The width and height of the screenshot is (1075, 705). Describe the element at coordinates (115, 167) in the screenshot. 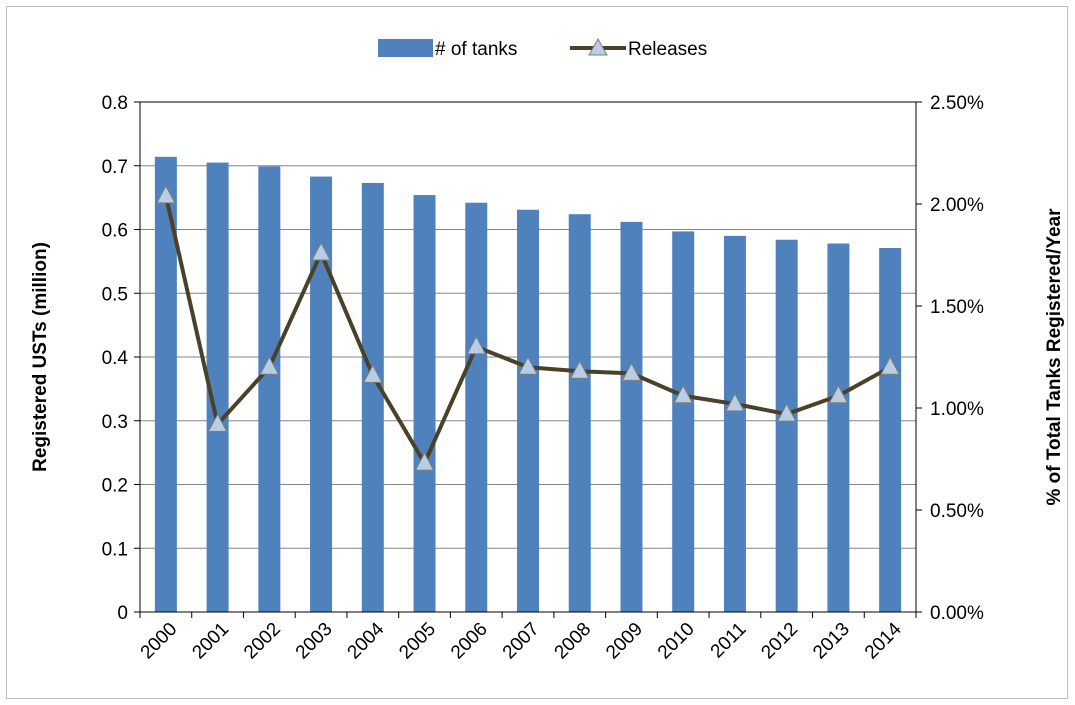

I see `y-tick-label: 0.7` at that location.